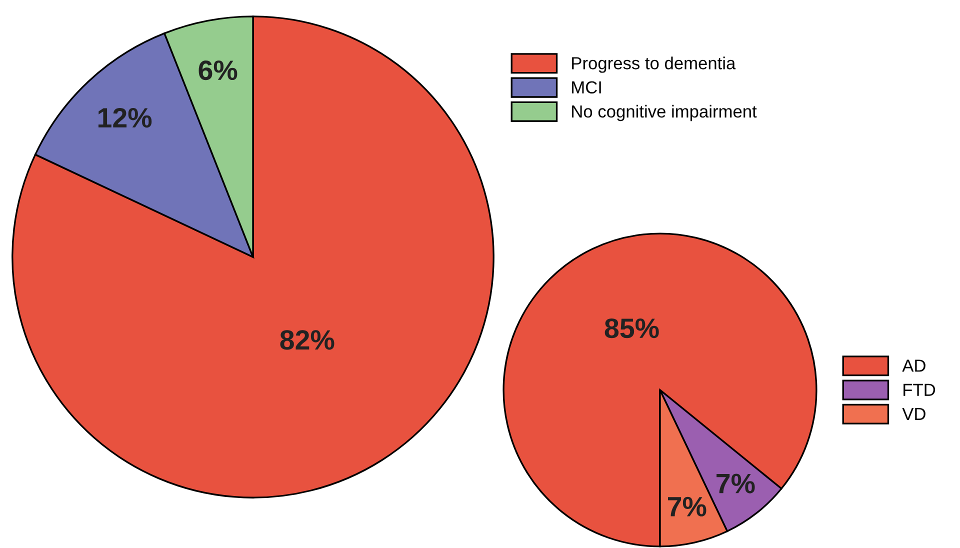  I want to click on data-label: 82%, so click(307, 340).